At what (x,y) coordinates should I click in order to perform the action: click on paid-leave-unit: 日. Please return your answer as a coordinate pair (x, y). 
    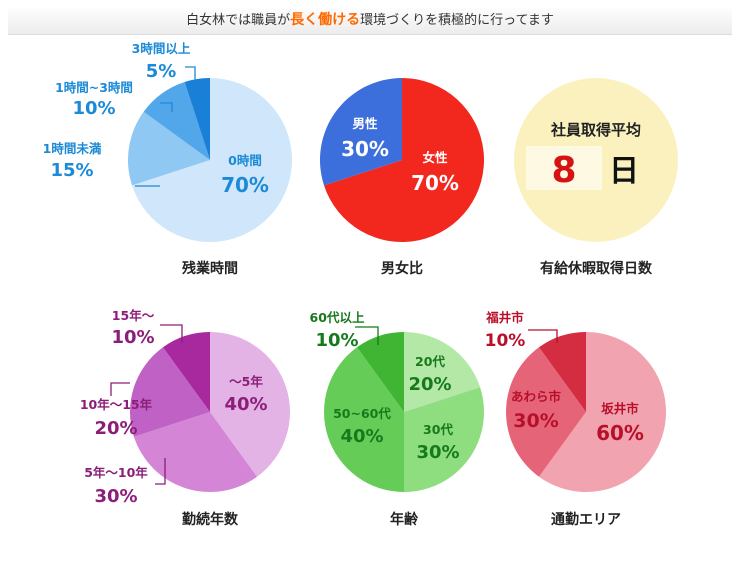
    Looking at the image, I should click on (624, 171).